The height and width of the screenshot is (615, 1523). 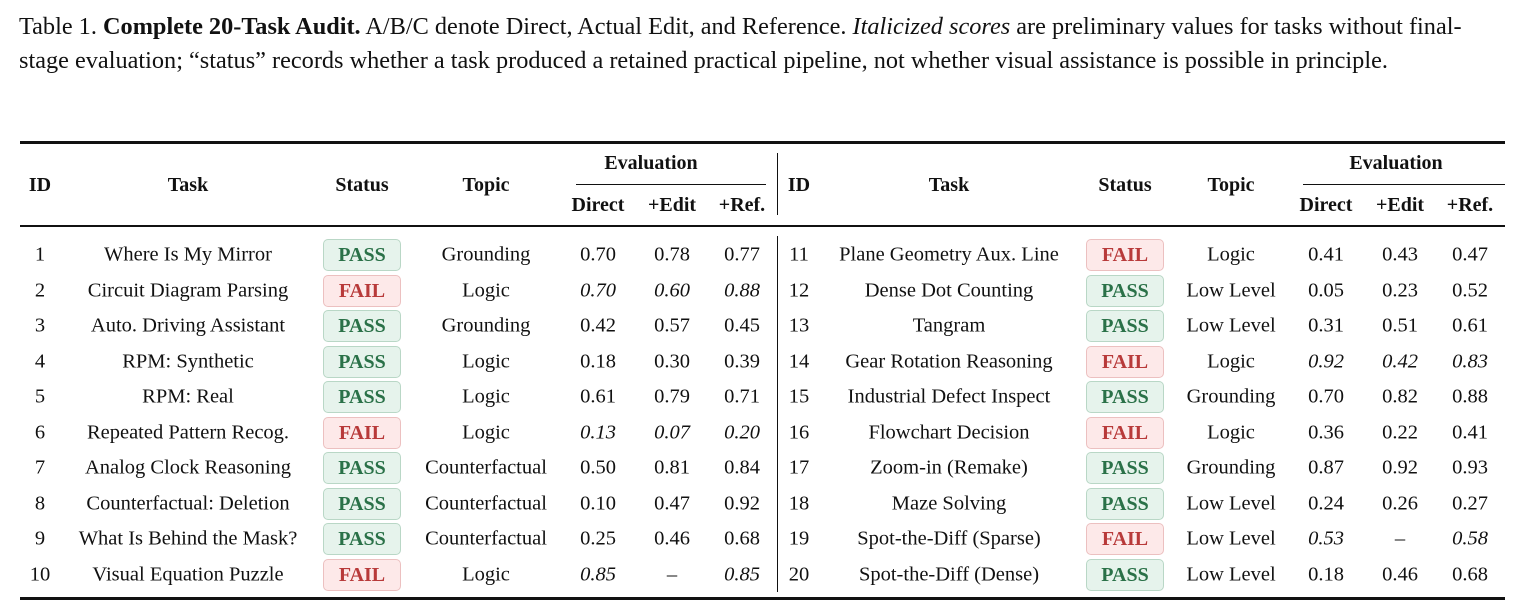 I want to click on score-ref: 0.83, so click(x=1470, y=361).